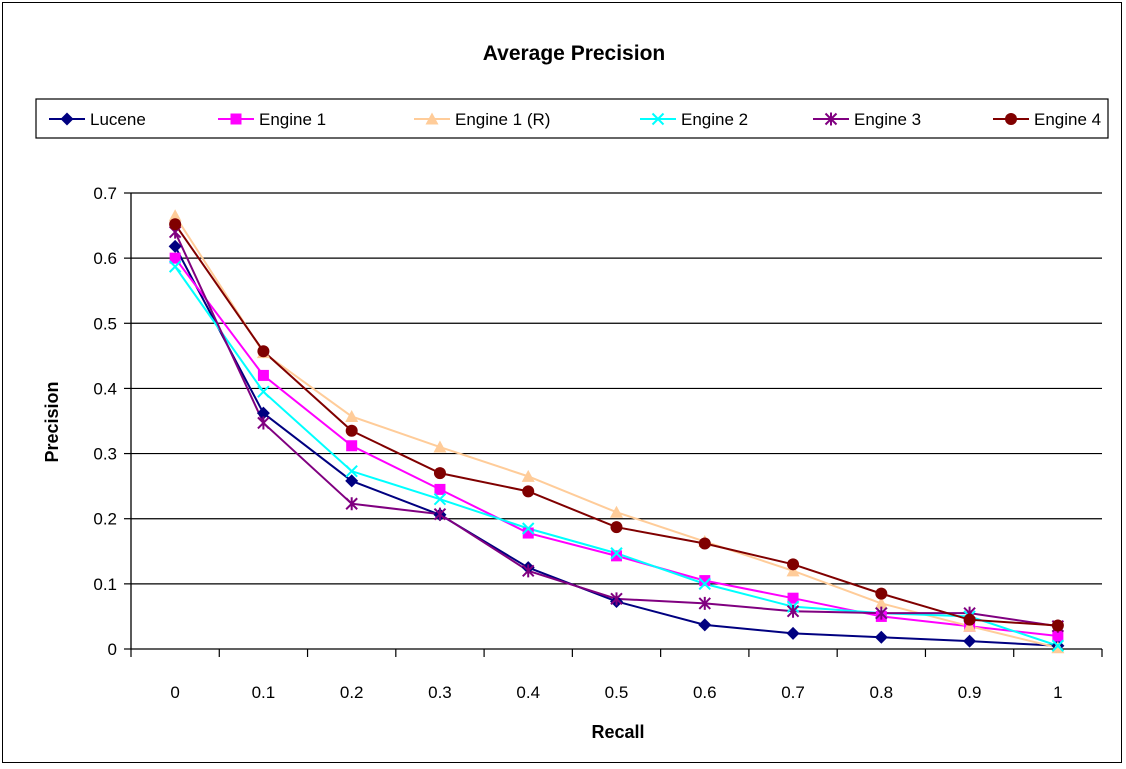  I want to click on legend-item-engine-2: Engine 2, so click(694, 119).